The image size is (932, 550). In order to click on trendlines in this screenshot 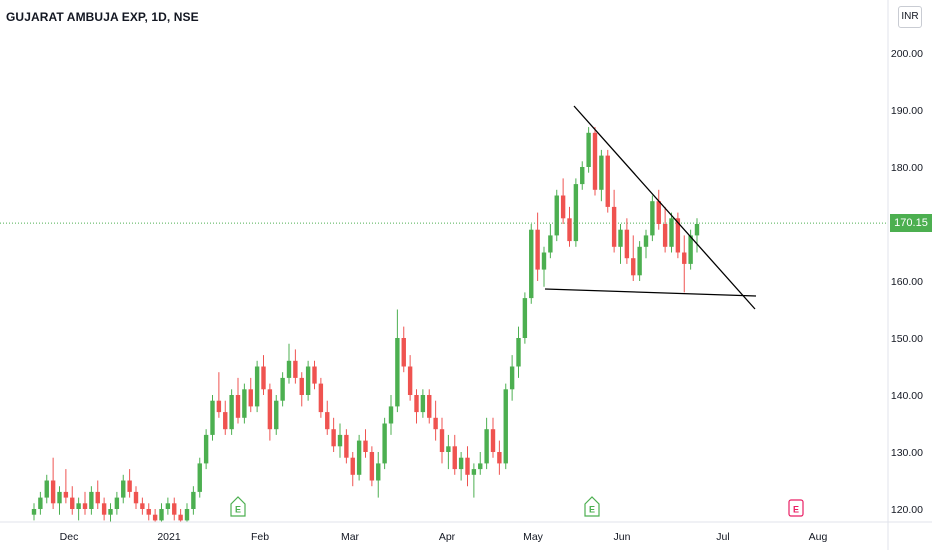, I will do `click(650, 207)`.